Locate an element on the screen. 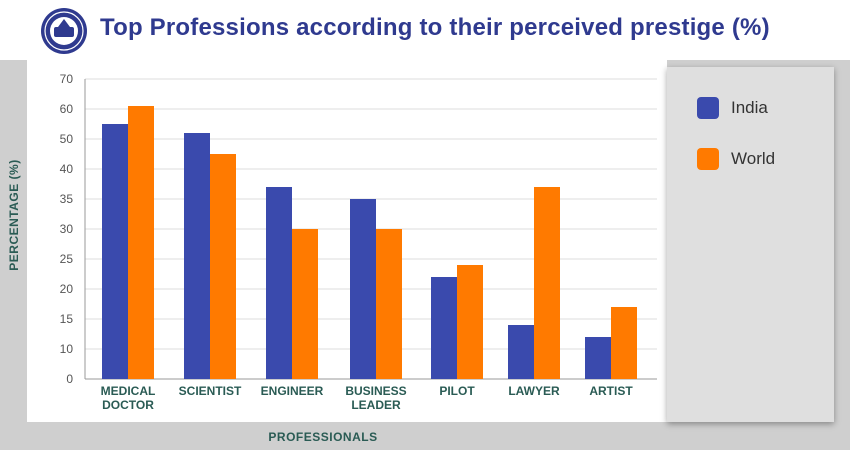 This screenshot has height=450, width=850. x-tick-label: PILOT is located at coordinates (457, 391).